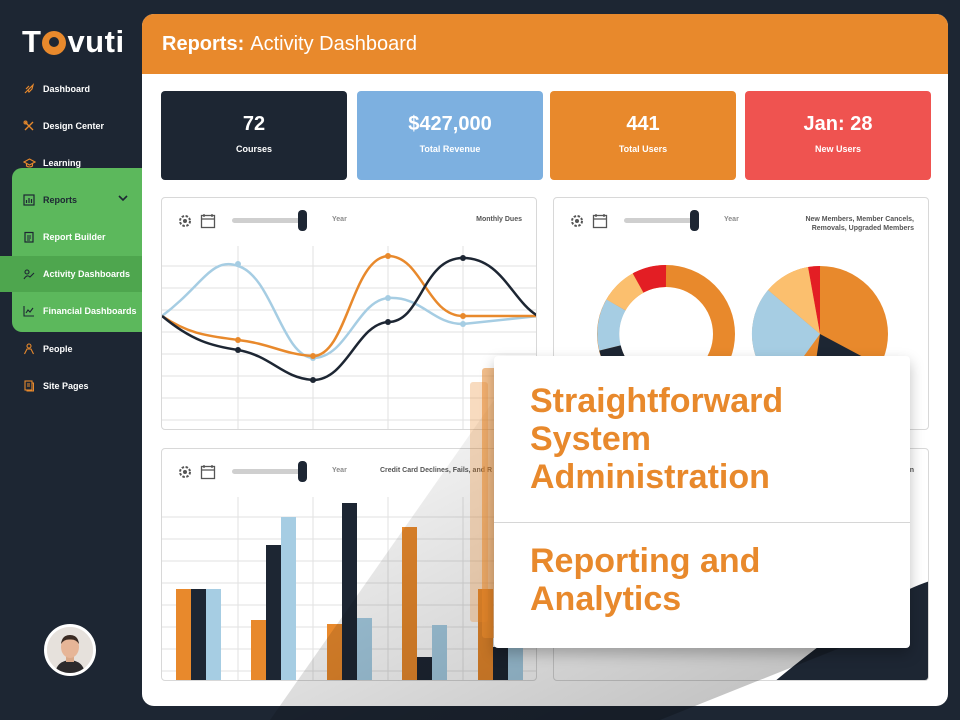 Image resolution: width=960 pixels, height=720 pixels. What do you see at coordinates (254, 135) in the screenshot?
I see `stat-card-courses: 72 Courses` at bounding box center [254, 135].